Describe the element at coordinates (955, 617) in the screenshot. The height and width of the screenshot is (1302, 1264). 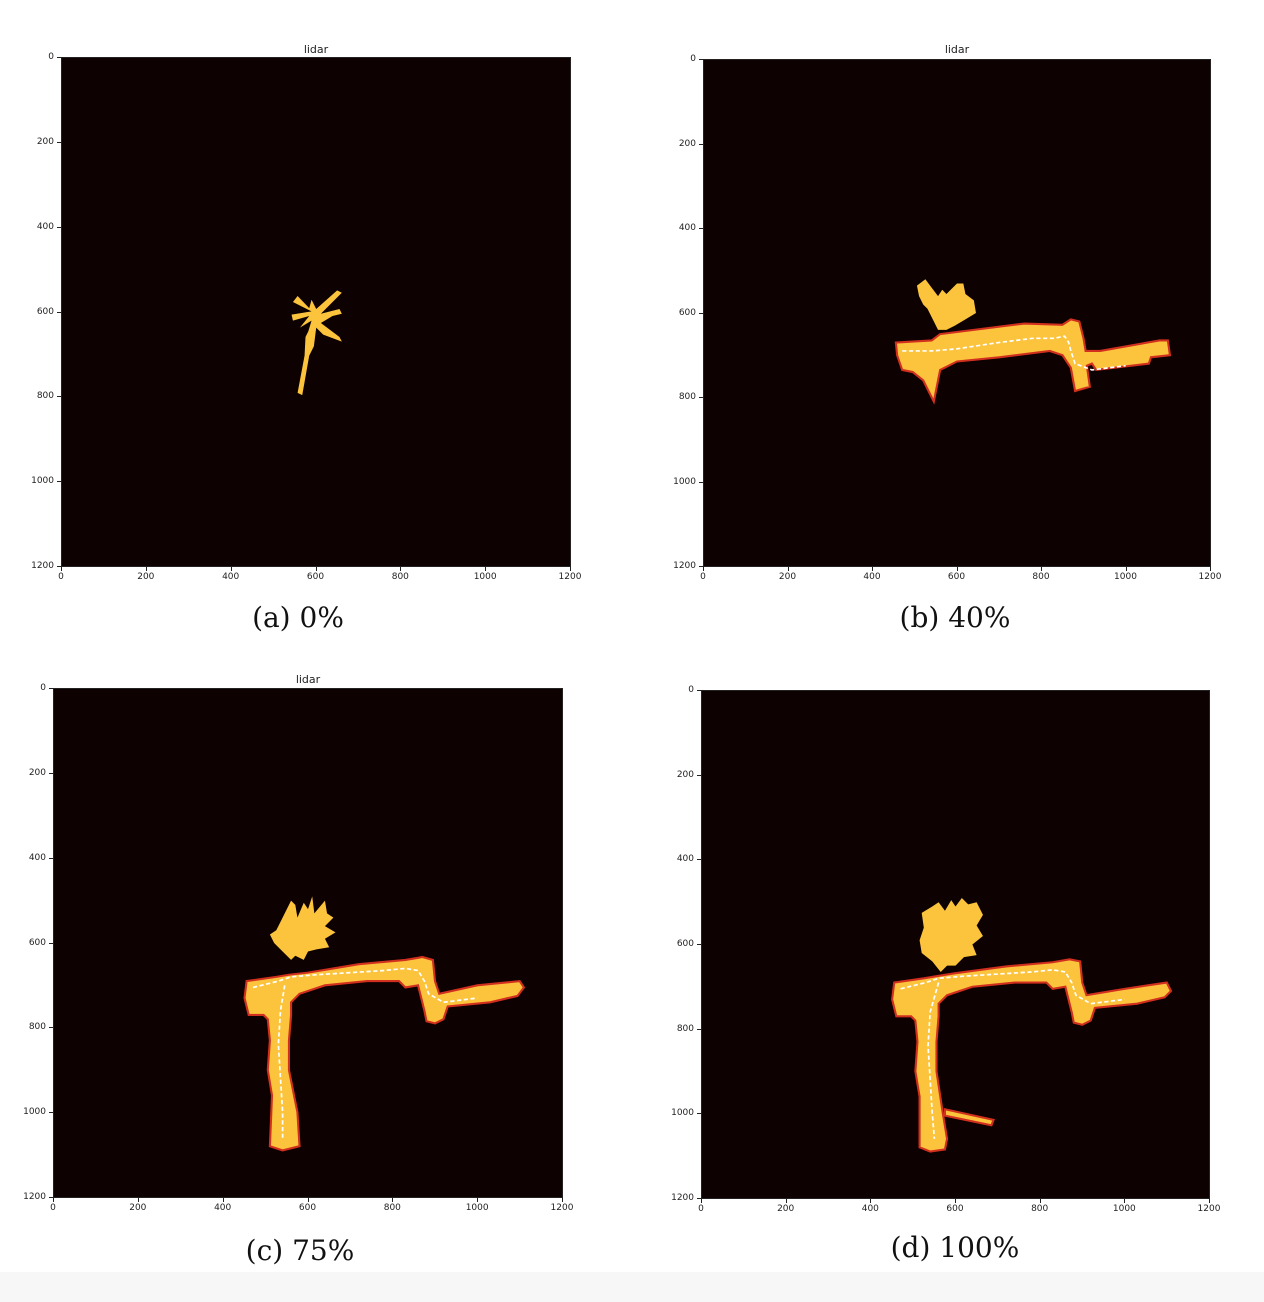
I see `subfigure-caption: (b) 40%` at that location.